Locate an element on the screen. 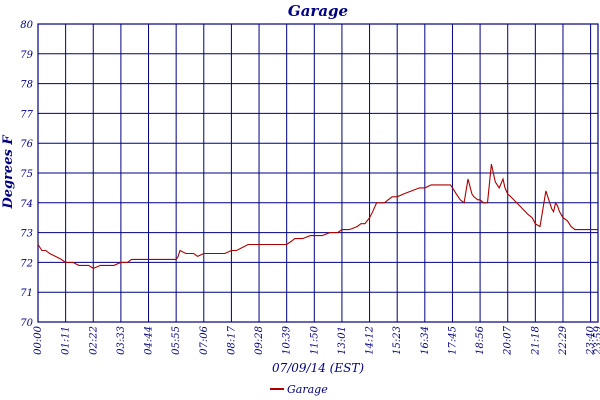 This screenshot has width=600, height=400. x-tick-label: 13:01 is located at coordinates (342, 340).